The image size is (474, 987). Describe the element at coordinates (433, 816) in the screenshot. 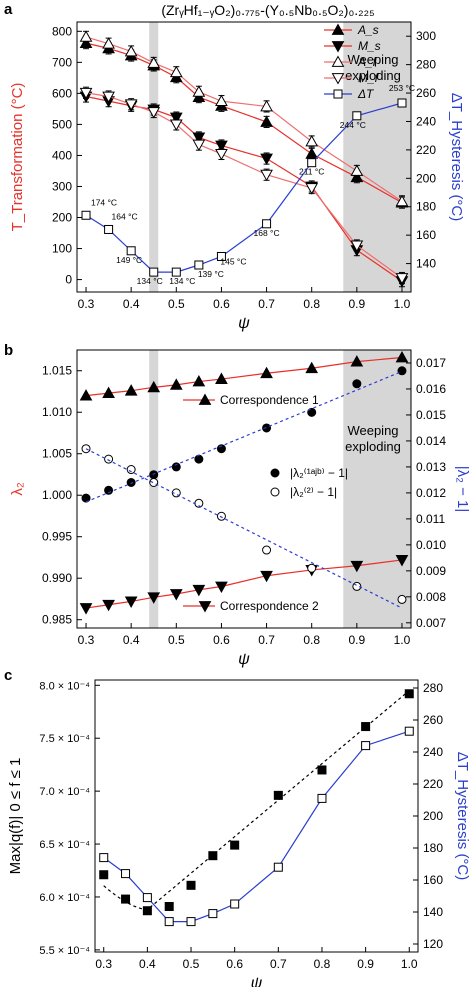

I see `y-right-tick-label: 200` at that location.